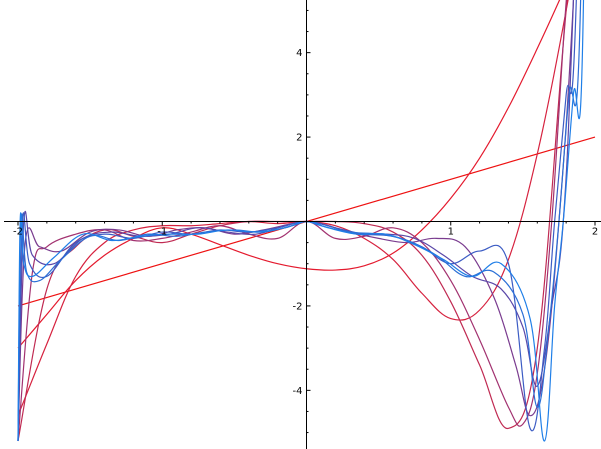 The width and height of the screenshot is (601, 449). I want to click on y-tick-label: 4, so click(299, 53).